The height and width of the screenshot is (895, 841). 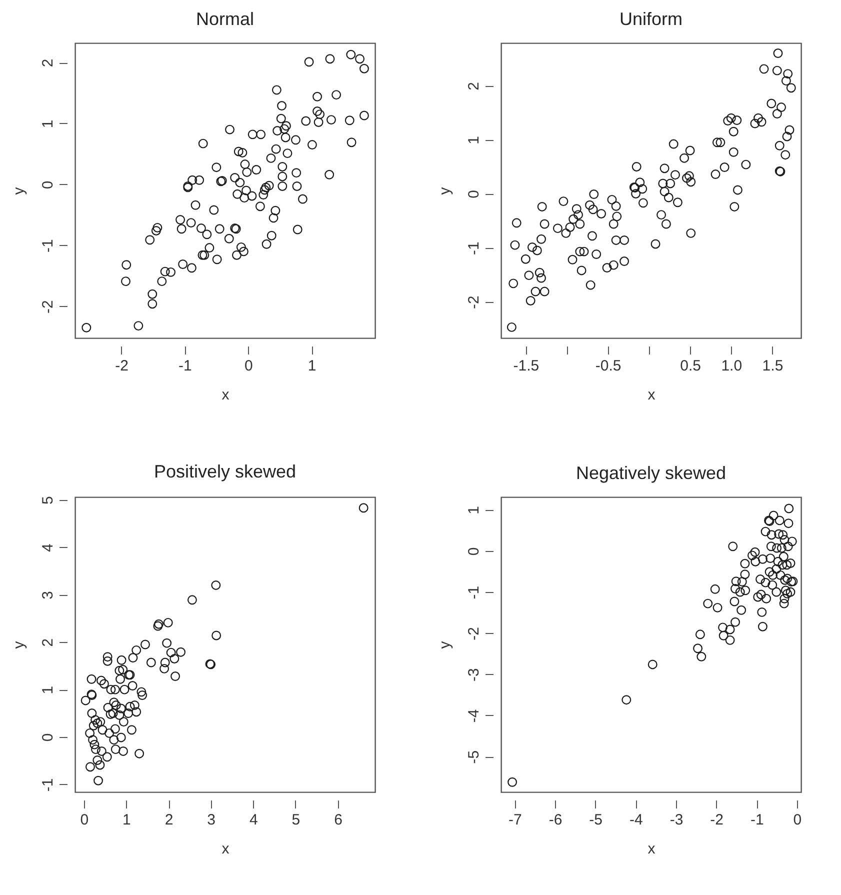 I want to click on x-tick-label: -7, so click(x=515, y=820).